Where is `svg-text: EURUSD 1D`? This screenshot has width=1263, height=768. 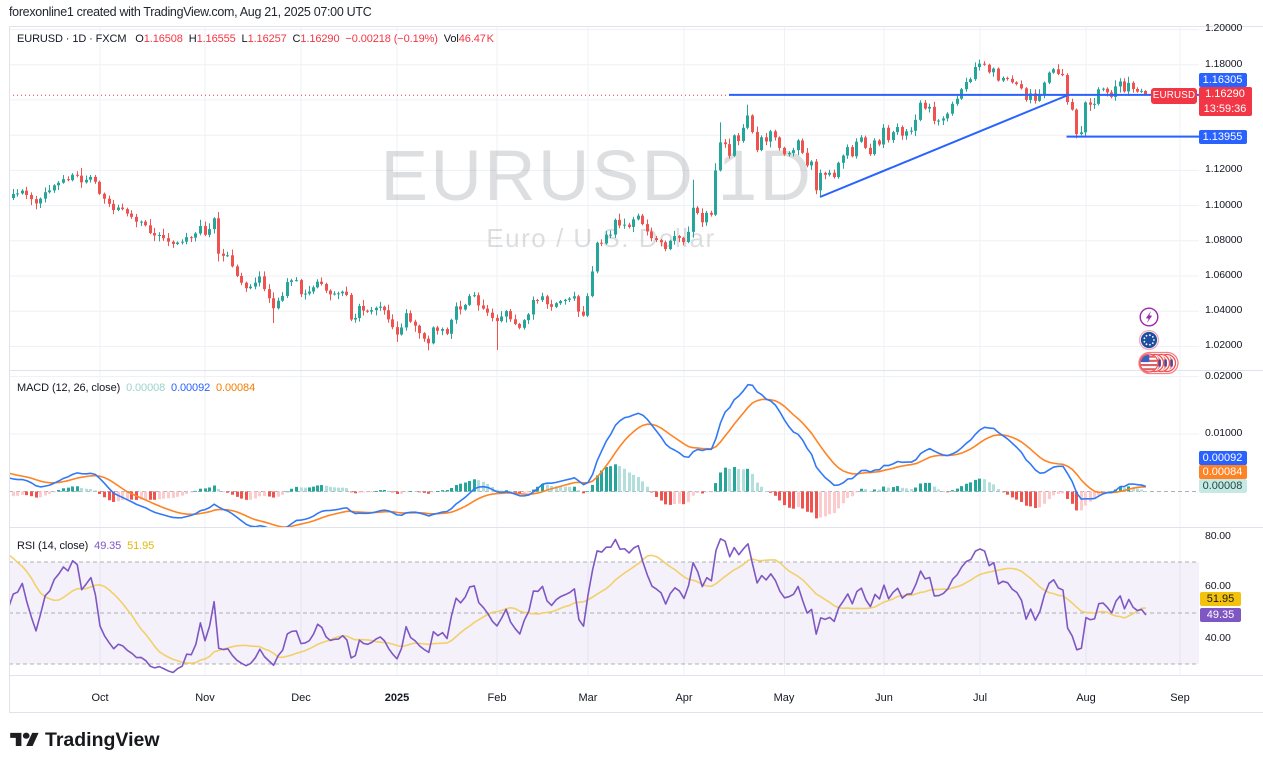 svg-text: EURUSD 1D is located at coordinates (597, 176).